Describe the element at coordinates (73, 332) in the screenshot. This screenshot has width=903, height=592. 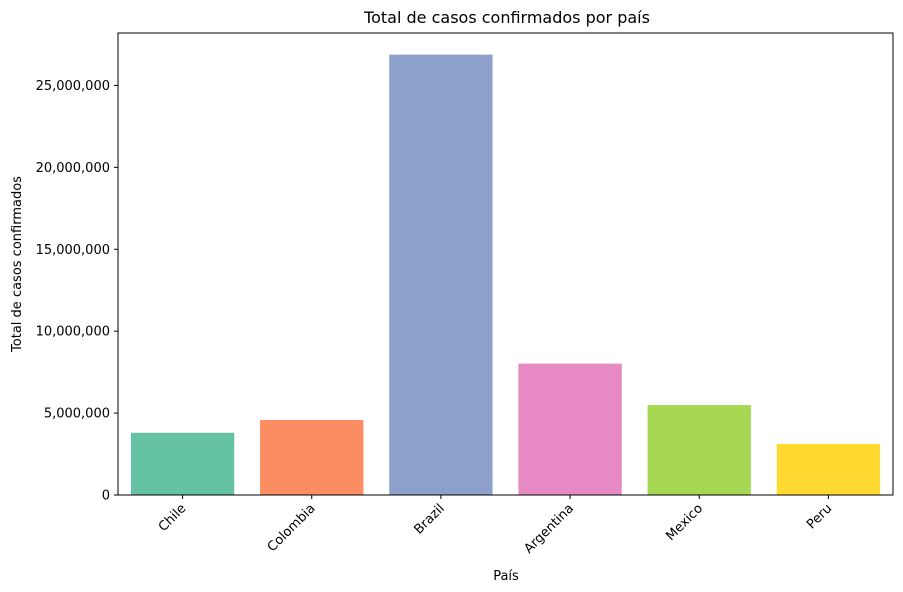
I see `y-tick-label: 10,000,000` at that location.